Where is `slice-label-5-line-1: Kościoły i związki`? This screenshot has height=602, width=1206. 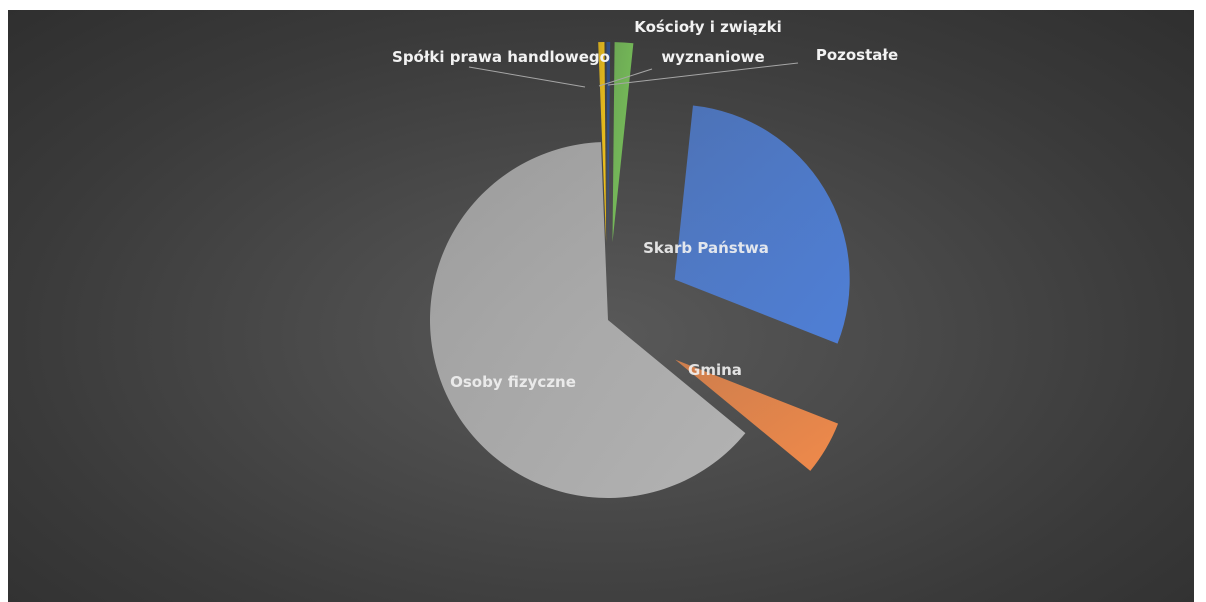
slice-label-5-line-1: Kościoły i związki is located at coordinates (708, 27).